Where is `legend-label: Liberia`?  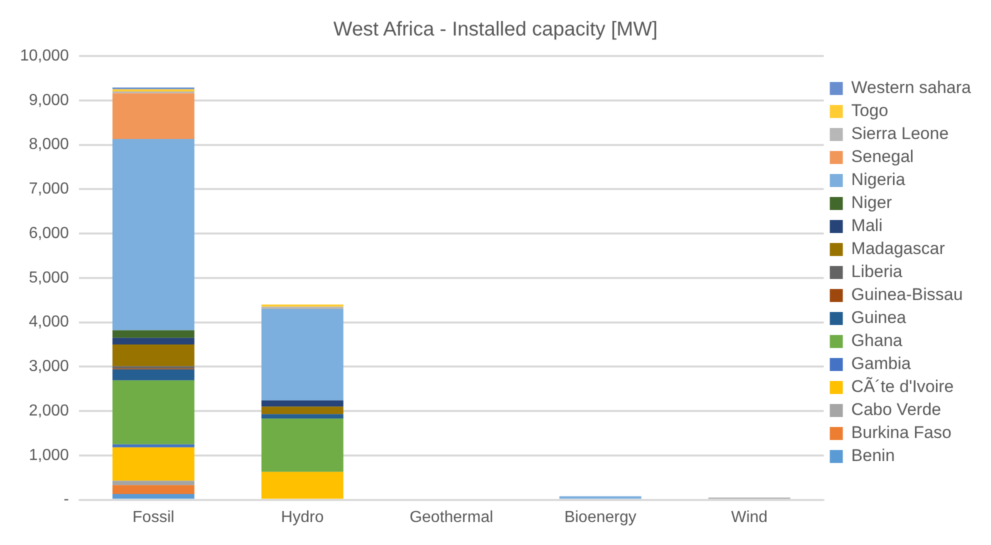 legend-label: Liberia is located at coordinates (877, 272).